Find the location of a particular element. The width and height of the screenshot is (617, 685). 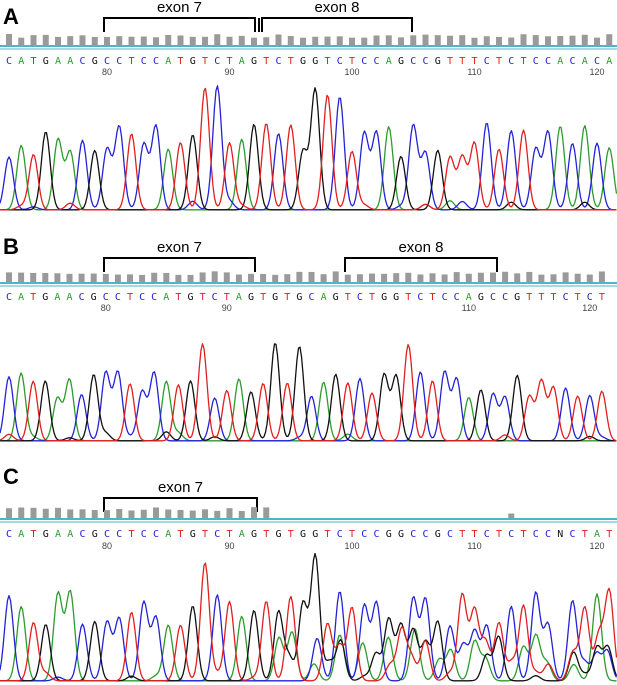

exon-label: exon 8 is located at coordinates (336, 8).